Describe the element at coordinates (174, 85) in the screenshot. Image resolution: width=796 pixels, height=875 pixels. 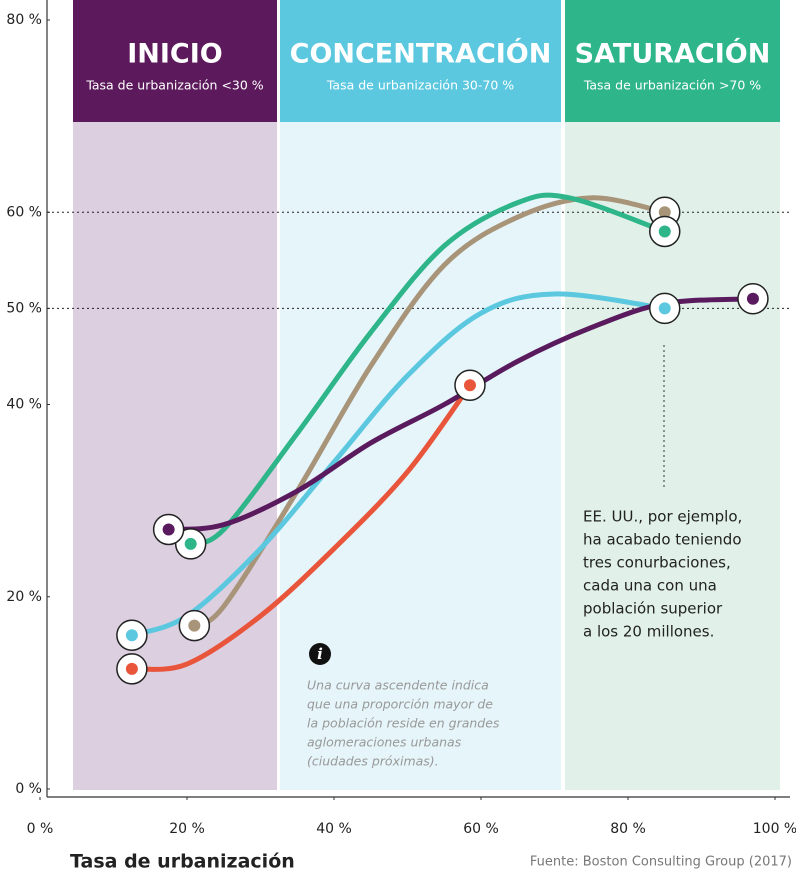
I see `band-subtitle: Tasa de urbanización <30 %` at that location.